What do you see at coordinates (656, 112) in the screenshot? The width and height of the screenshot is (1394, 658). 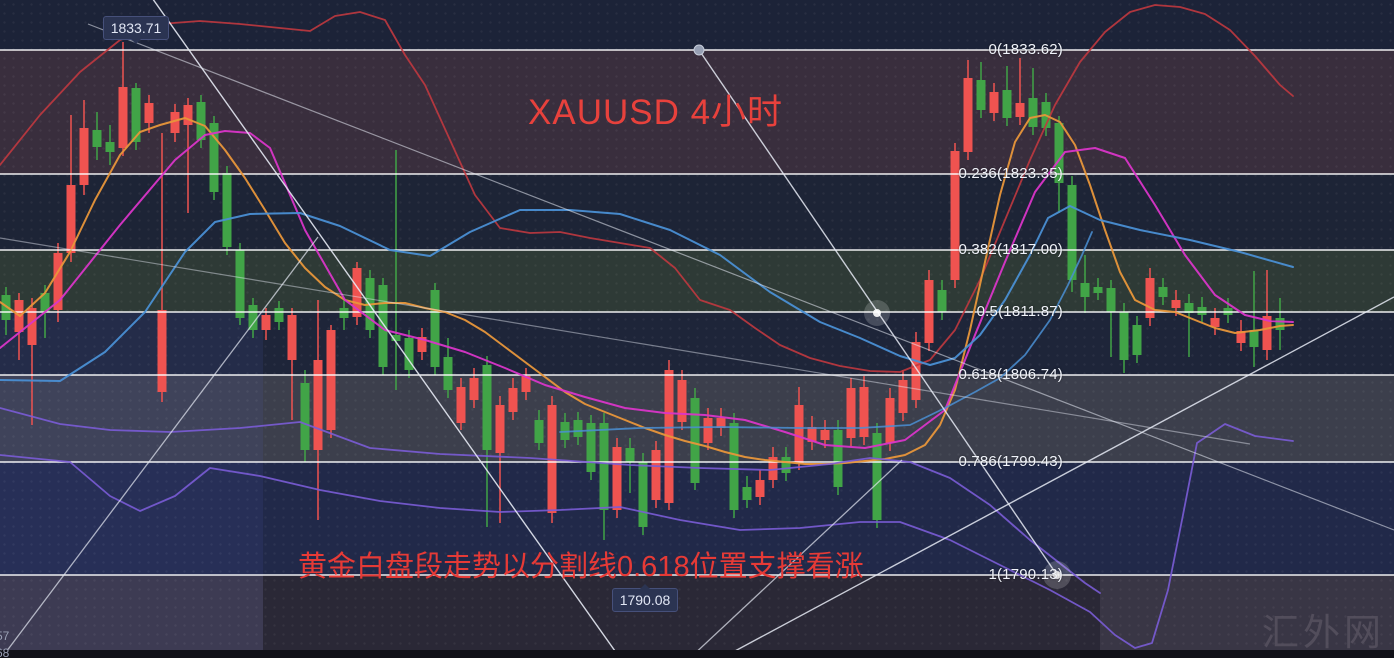 I see `chart-title-annotation: XAUUSD 4小时` at bounding box center [656, 112].